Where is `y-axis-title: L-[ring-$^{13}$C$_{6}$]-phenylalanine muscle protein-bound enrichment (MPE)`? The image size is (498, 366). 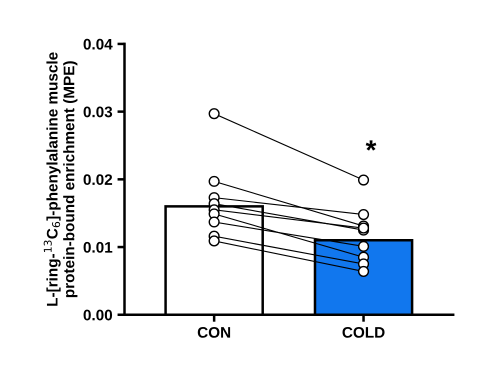 y-axis-title: L-[ring-$^{13}$C$_{6}$]-phenylalanine muscle protein-bound enrichment (MPE) is located at coordinates (61, 179).